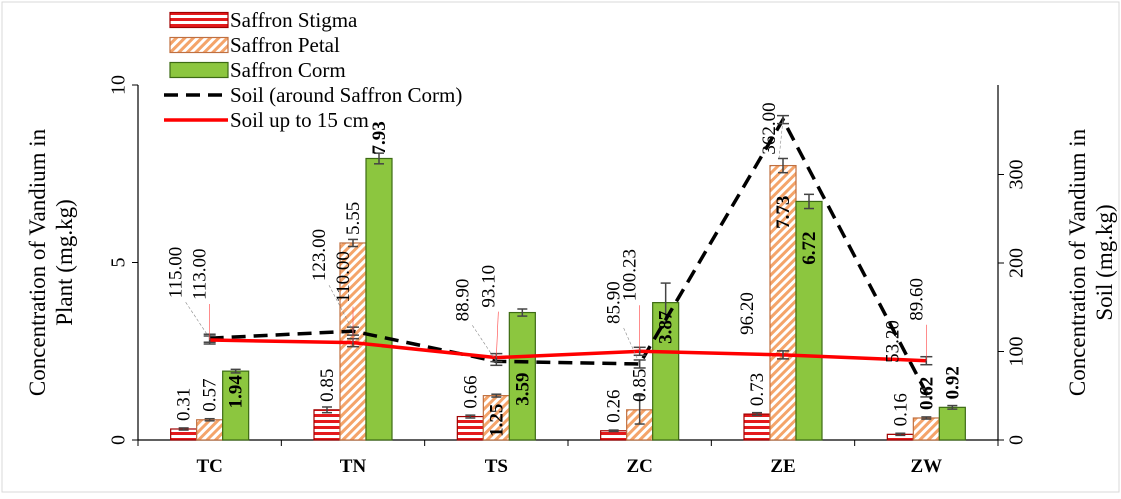 Image resolution: width=1121 pixels, height=499 pixels. I want to click on bar-value-label: 0.31, so click(184, 404).